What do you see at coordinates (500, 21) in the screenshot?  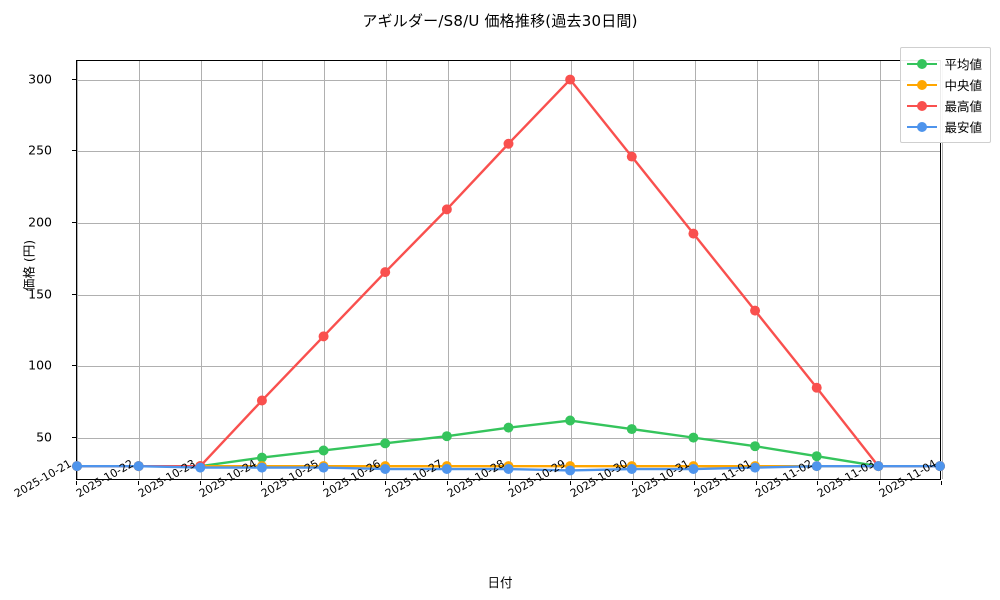 I see `chart-title: アギルダー/S8/U 価格推移(過去30日間)` at bounding box center [500, 21].